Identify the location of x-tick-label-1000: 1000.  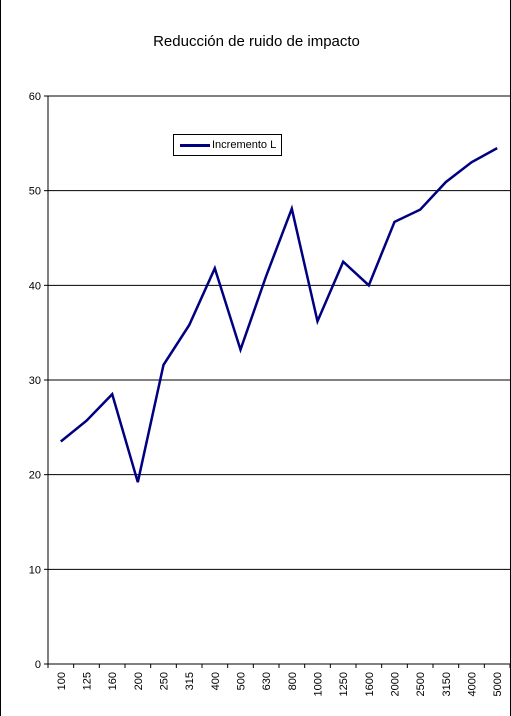
(319, 684).